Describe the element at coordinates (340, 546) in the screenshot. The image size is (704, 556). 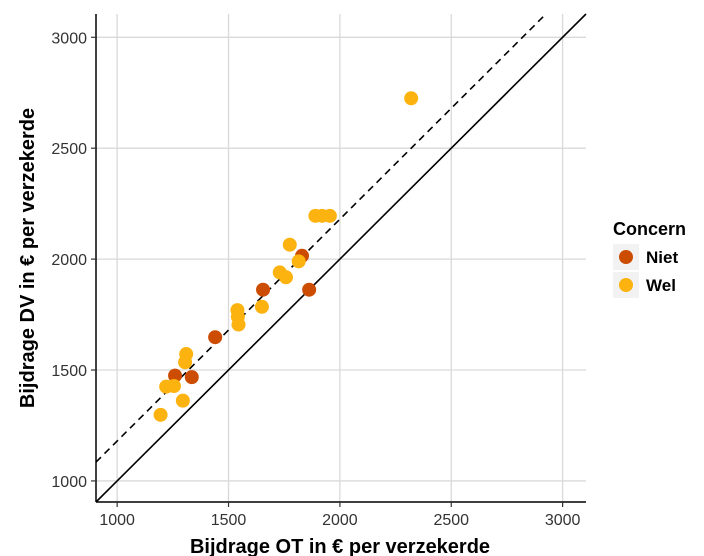
I see `x-axis-title: Bijdrage OT in € per verzekerde` at that location.